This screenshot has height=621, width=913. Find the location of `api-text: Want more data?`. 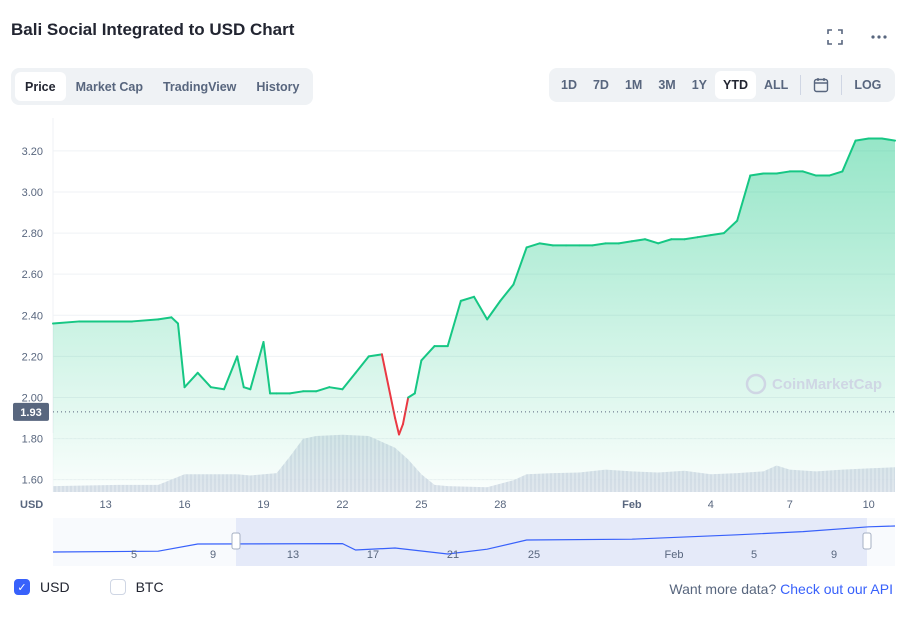

api-text: Want more data? is located at coordinates (723, 589).